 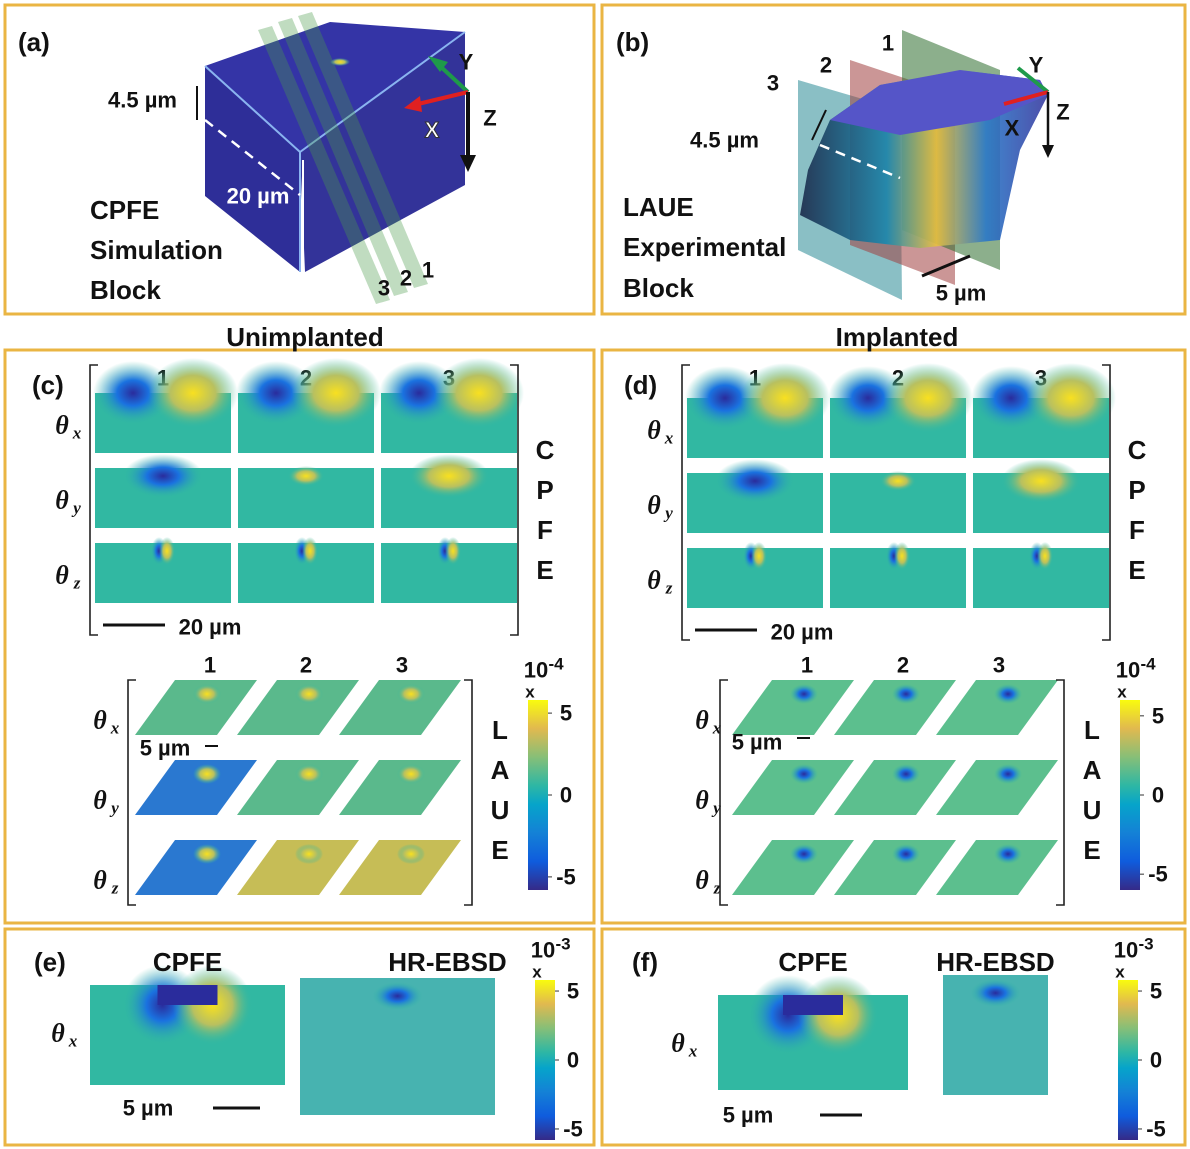 What do you see at coordinates (335, 87) in the screenshot?
I see `block-top` at bounding box center [335, 87].